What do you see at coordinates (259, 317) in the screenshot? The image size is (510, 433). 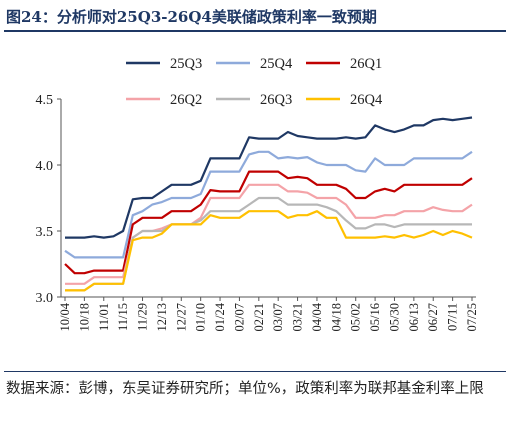 I see `x-tick-label: 02/21` at bounding box center [259, 317].